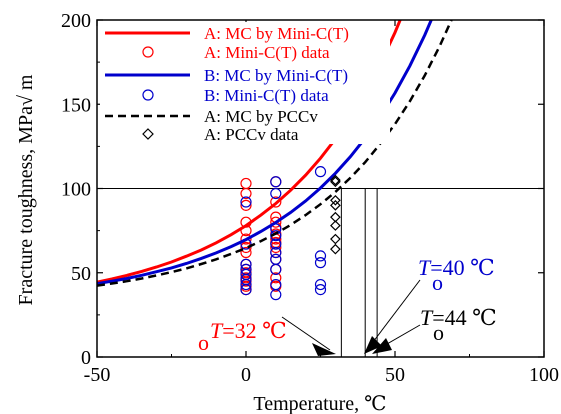 The height and width of the screenshot is (414, 561). I want to click on legend-label-series-2: B: MC by Mini-C(T), so click(276, 75).